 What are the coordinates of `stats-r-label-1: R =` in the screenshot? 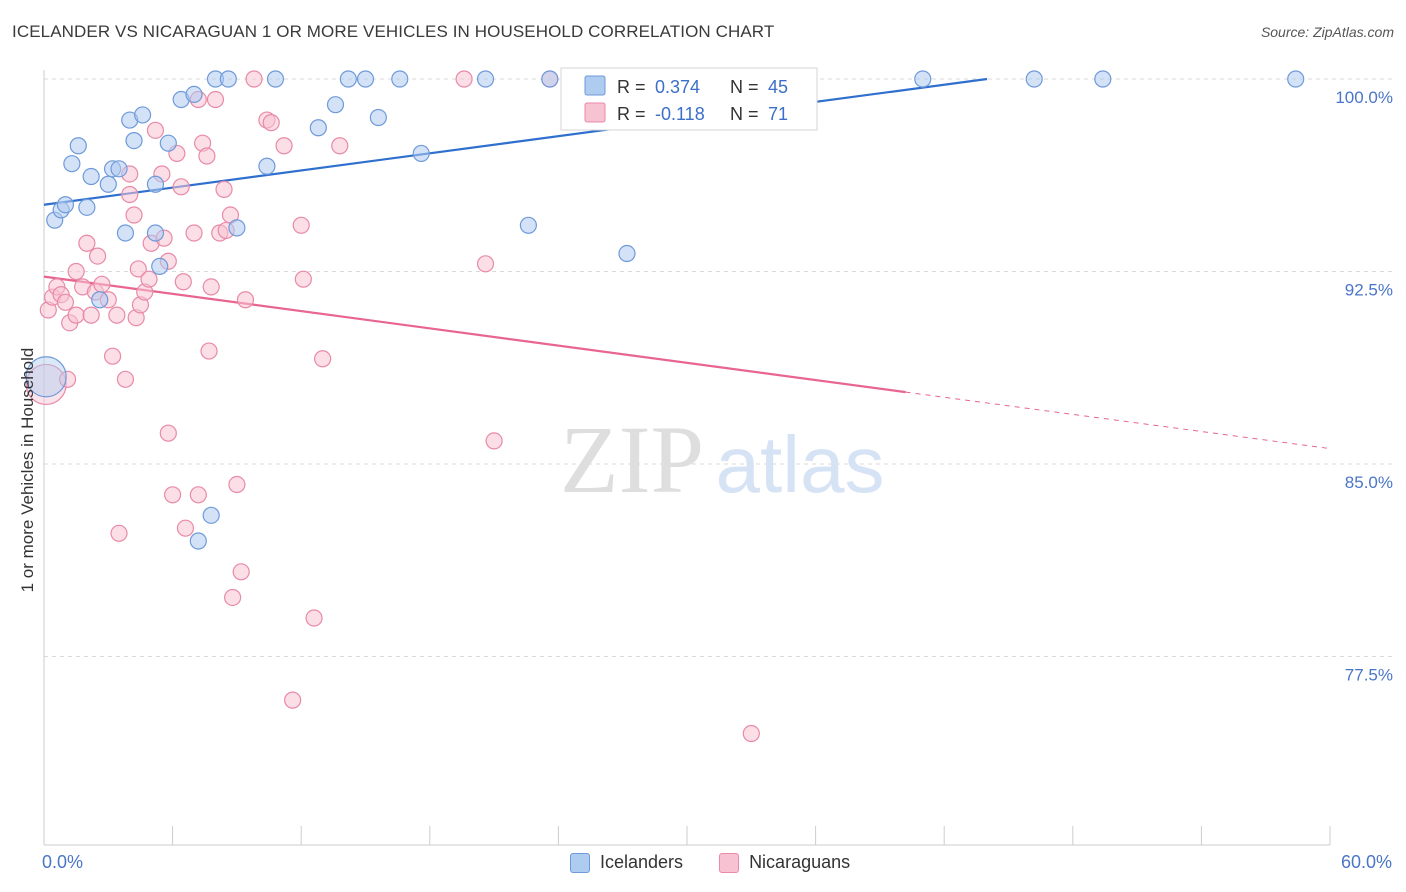 It's located at (631, 87).